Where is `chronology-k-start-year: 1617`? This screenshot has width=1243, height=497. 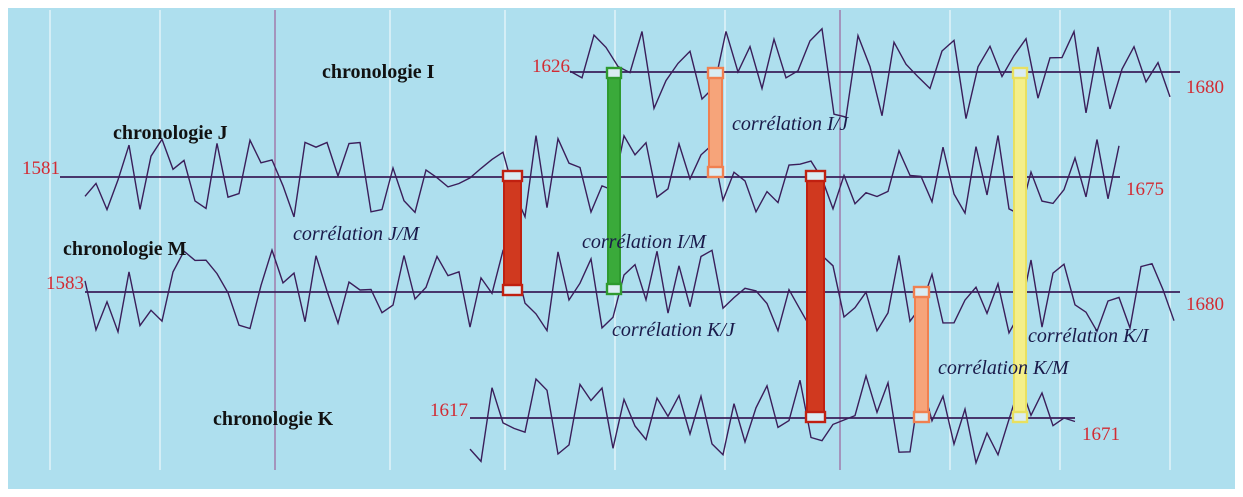
chronology-k-start-year: 1617 is located at coordinates (449, 410).